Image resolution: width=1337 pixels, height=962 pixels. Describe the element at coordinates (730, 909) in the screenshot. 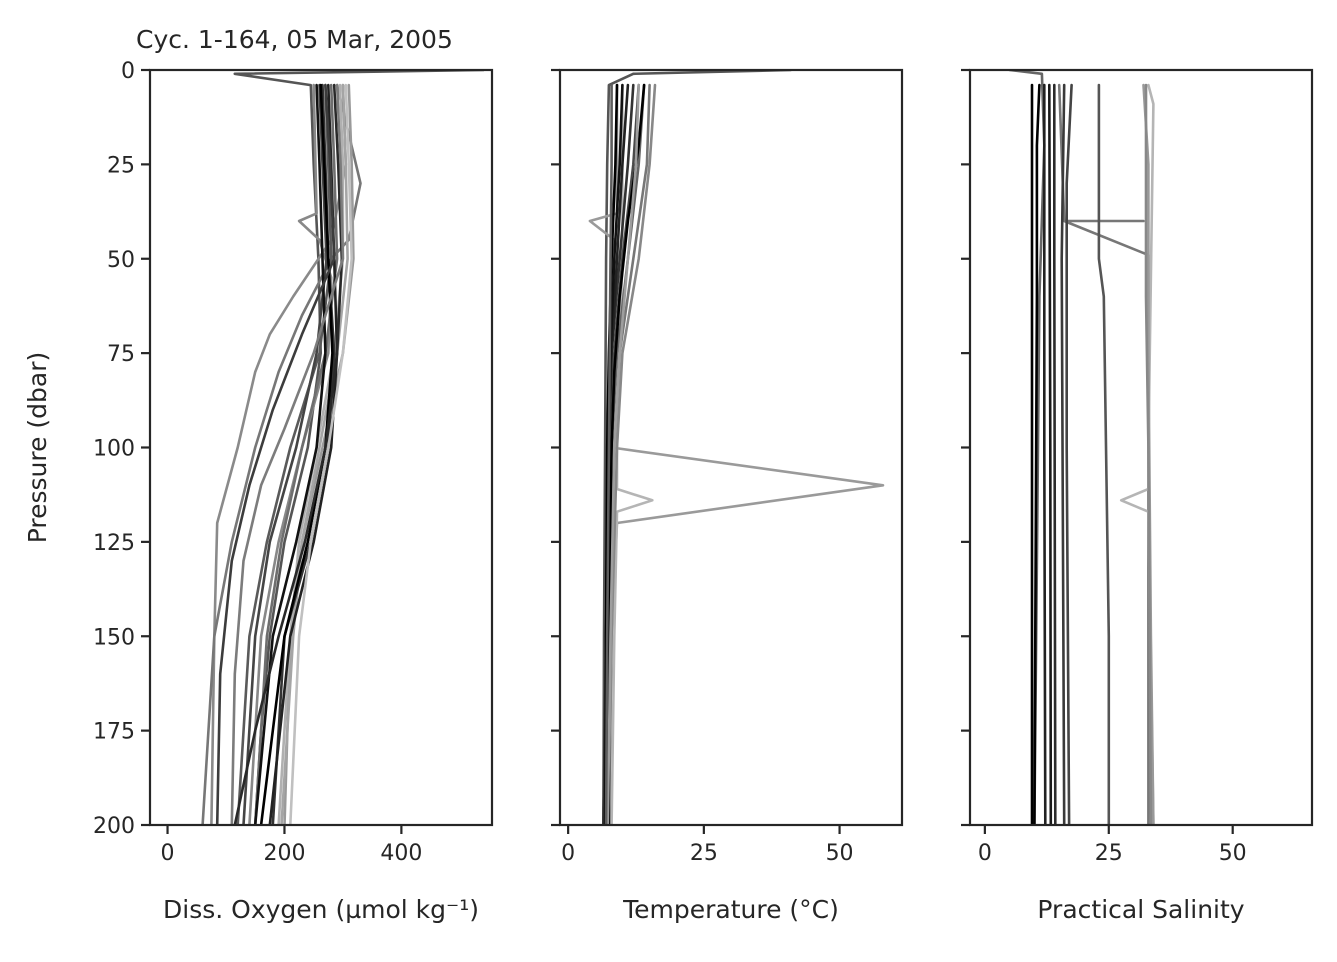

I see `x-axis-label: Temperature (°C)` at that location.